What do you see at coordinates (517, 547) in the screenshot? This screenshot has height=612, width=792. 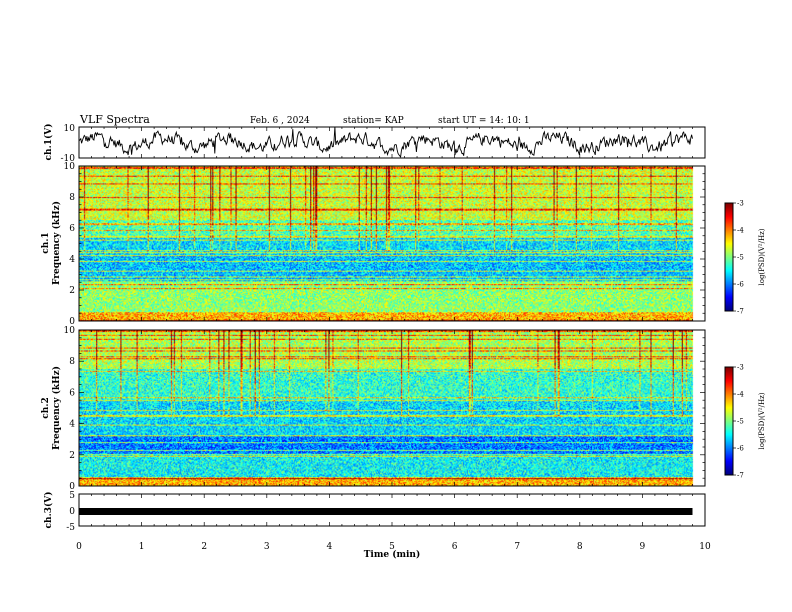 I see `x-tick-label: 7` at bounding box center [517, 547].